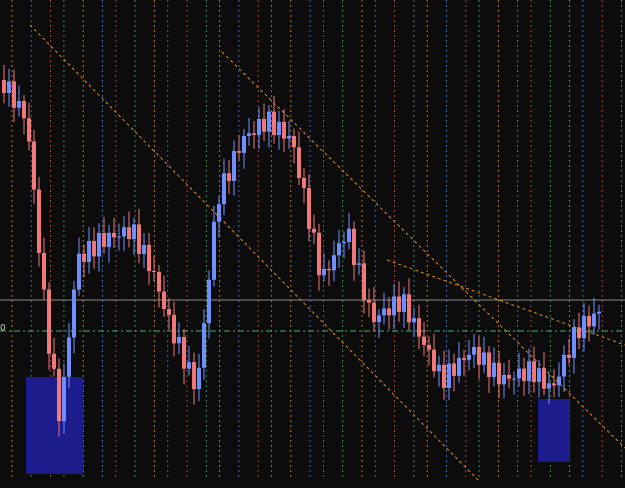 The width and height of the screenshot is (625, 488). What do you see at coordinates (3, 329) in the screenshot?
I see `price-label: 0` at bounding box center [3, 329].